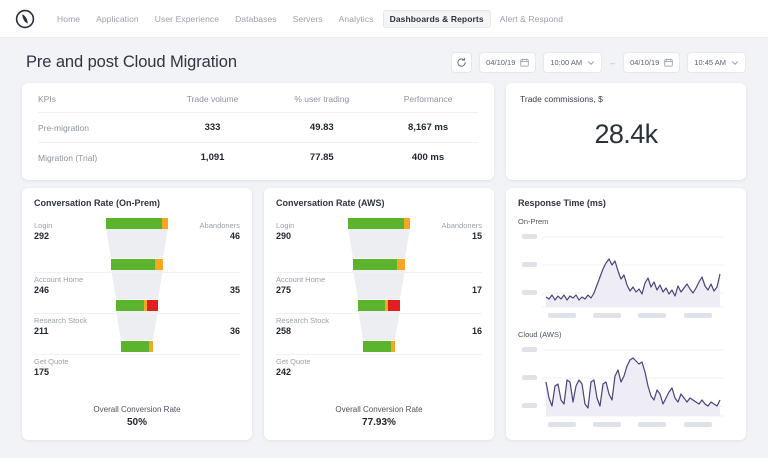 The image size is (768, 458). Describe the element at coordinates (219, 225) in the screenshot. I see `funnel-onprem-right-header: Abandoners` at that location.